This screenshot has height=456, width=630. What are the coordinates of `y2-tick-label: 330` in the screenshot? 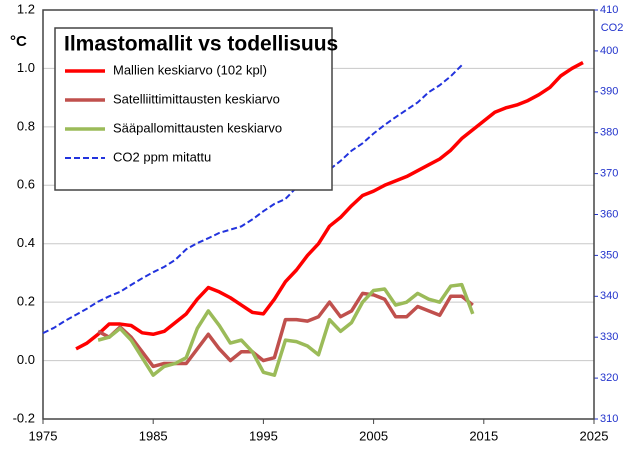 It's located at (609, 337).